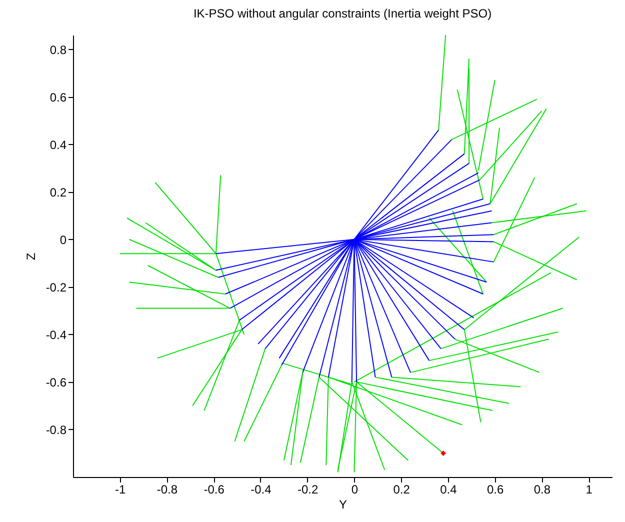 The image size is (625, 522). Describe the element at coordinates (542, 489) in the screenshot. I see `x-tick-label: 0.8` at that location.